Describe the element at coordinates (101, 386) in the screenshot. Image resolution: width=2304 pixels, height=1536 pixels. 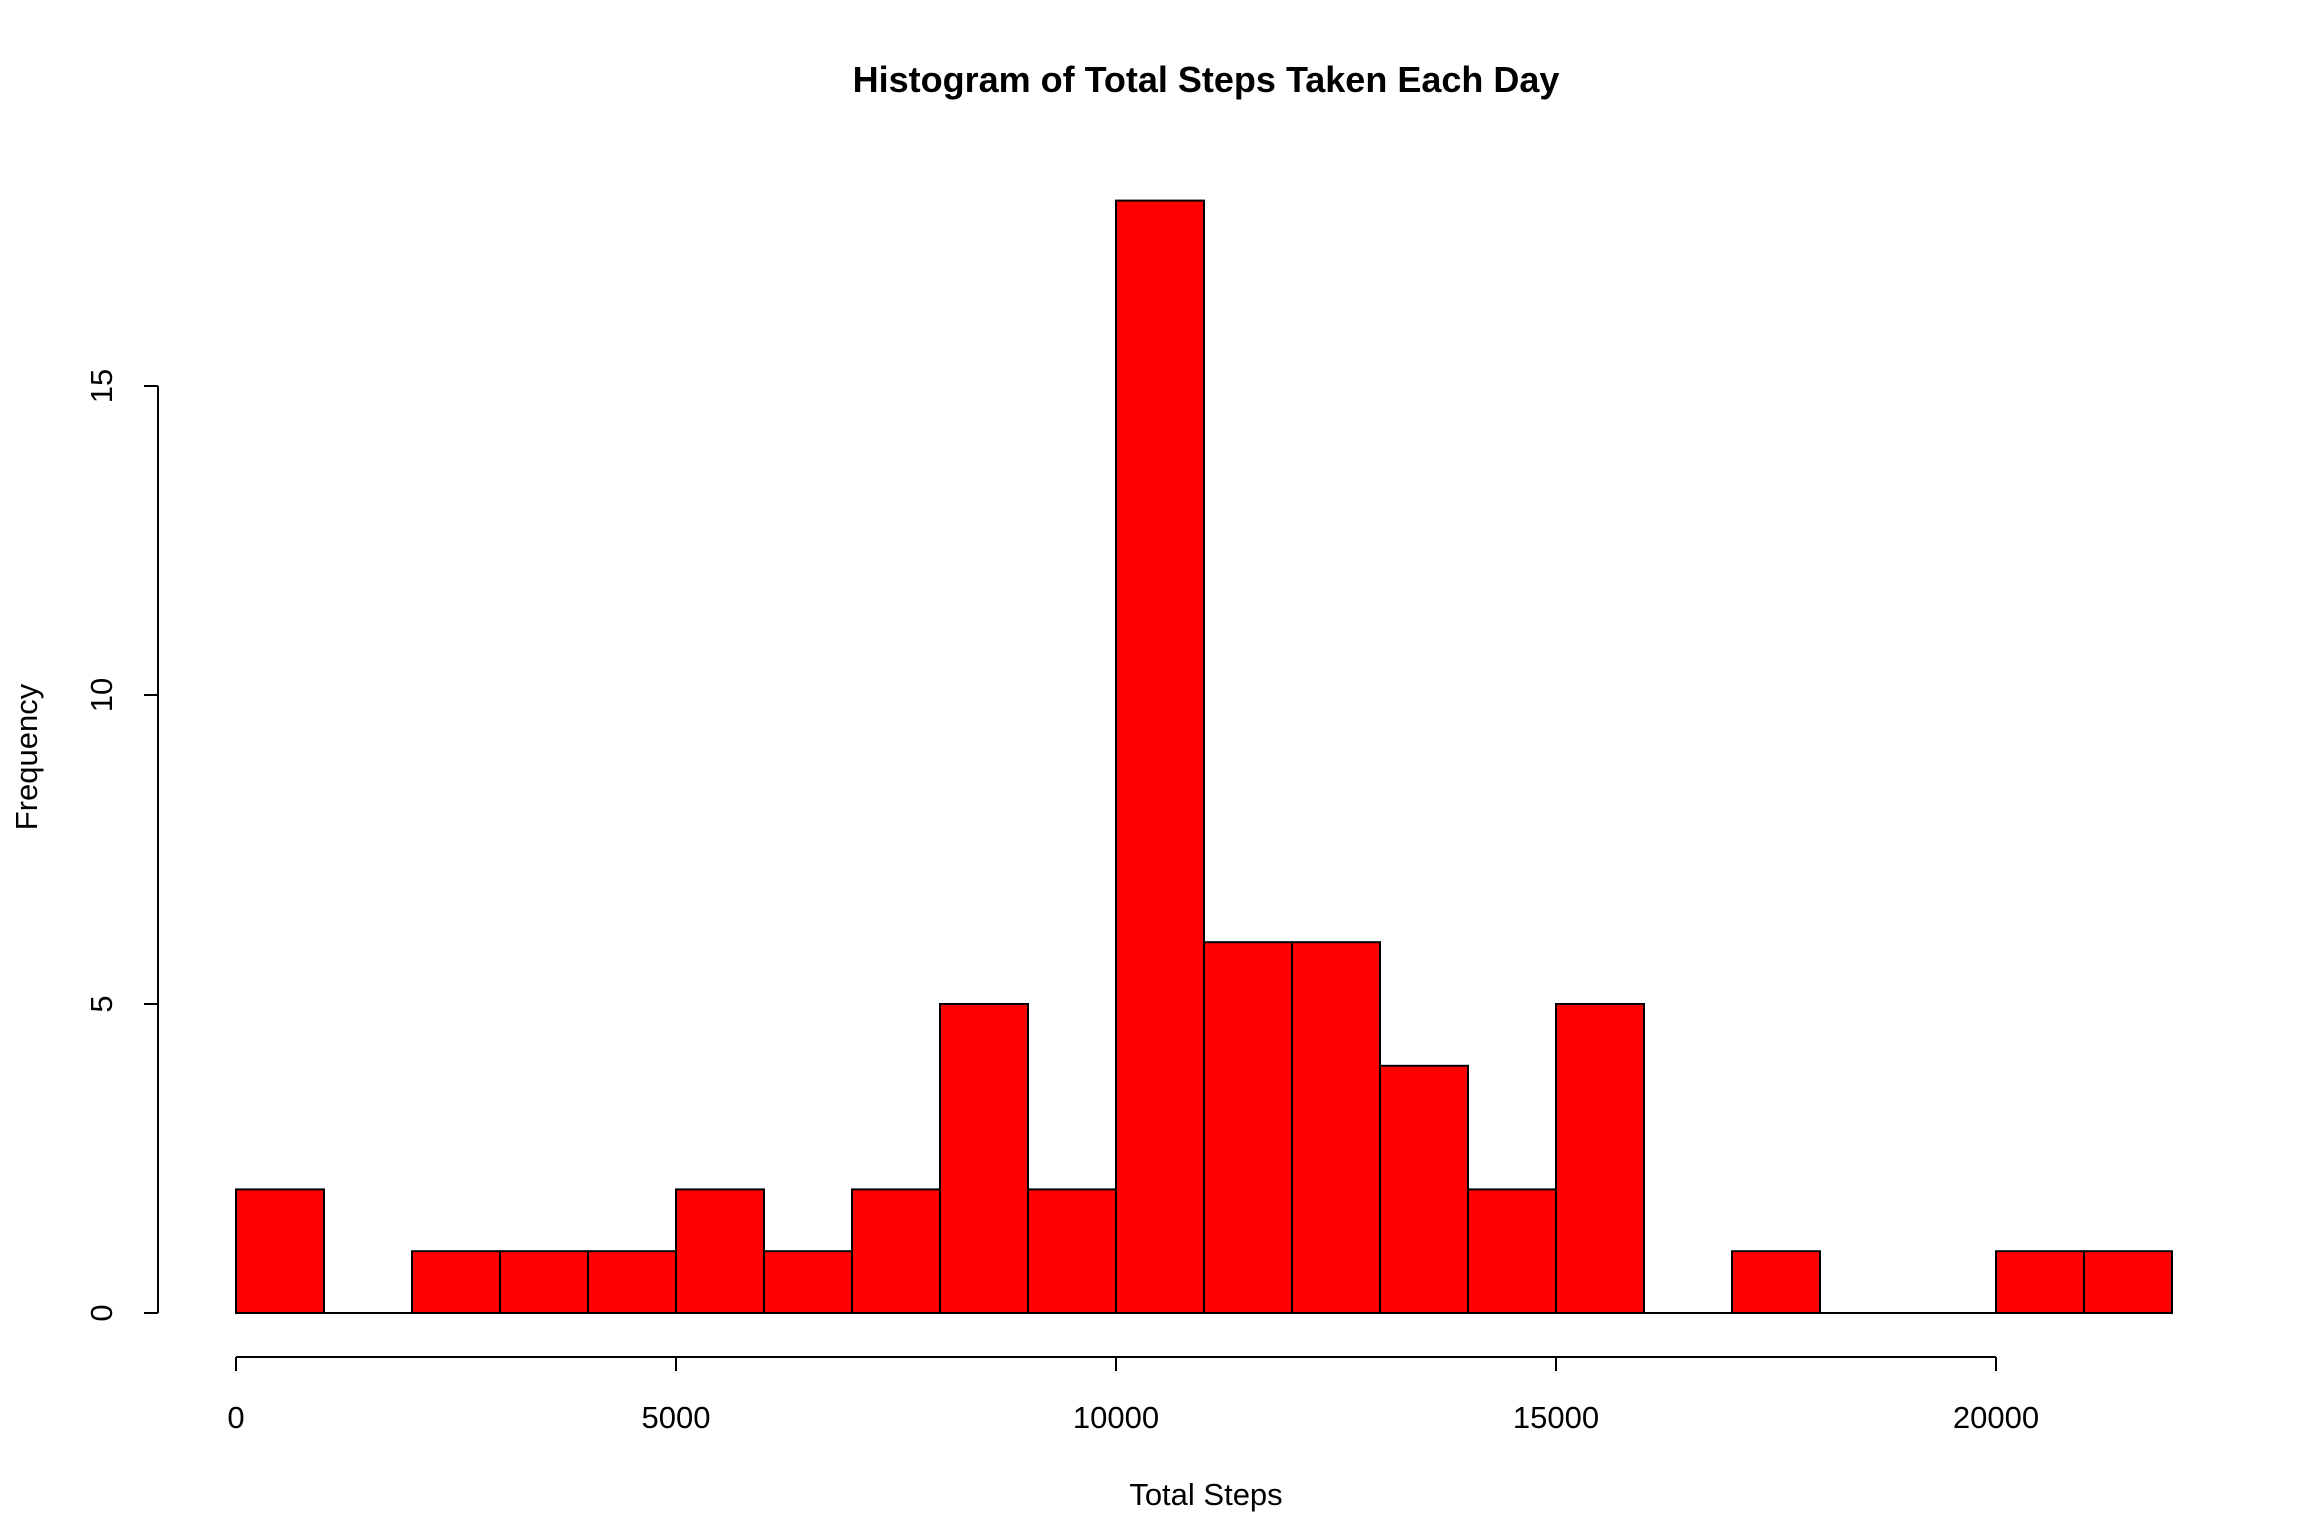
I see `y-tick-label: 15` at that location.